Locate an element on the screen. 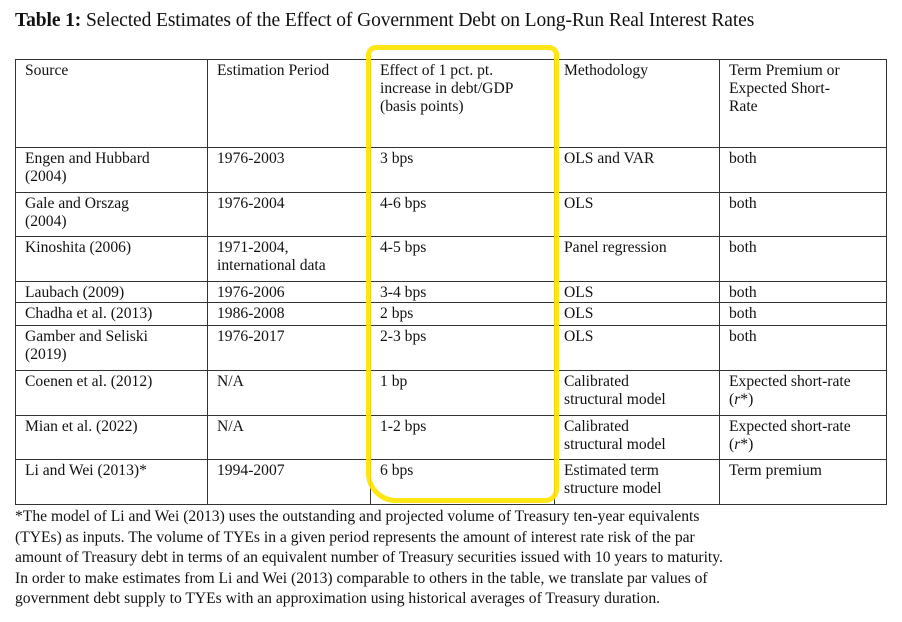 This screenshot has height=622, width=902. methodology-cell: Estimated term structure model is located at coordinates (637, 482).